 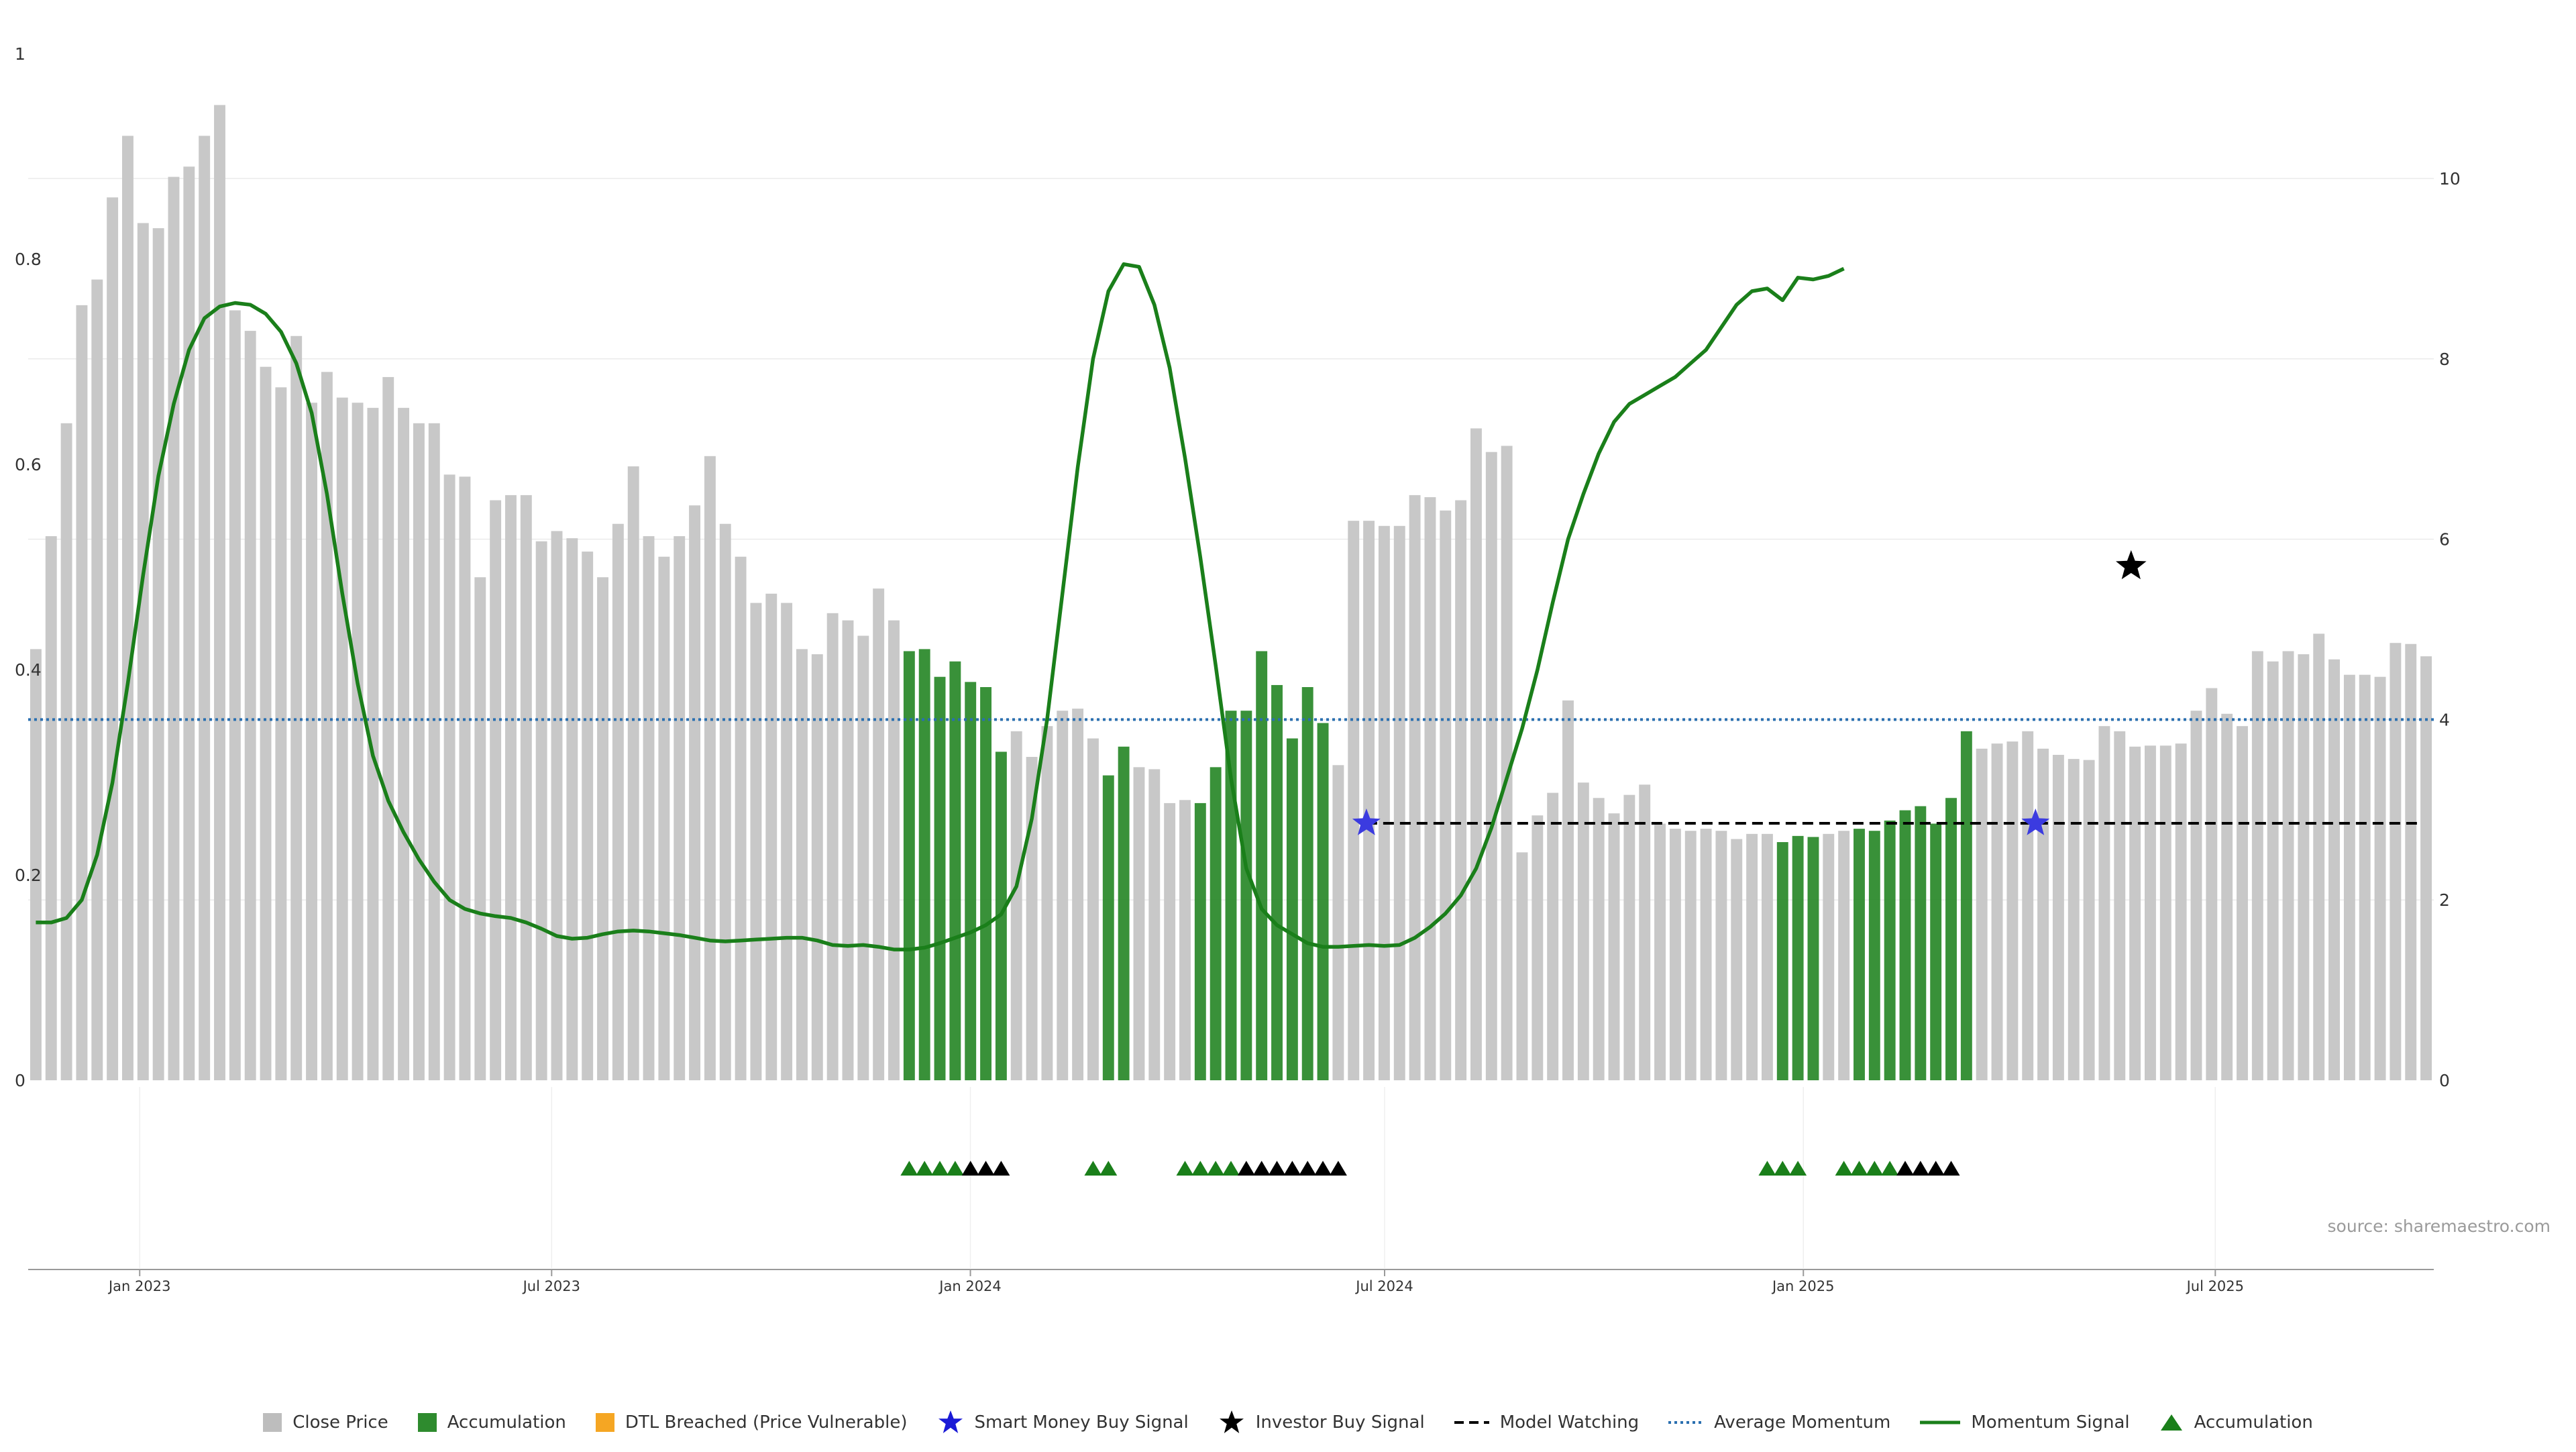 What do you see at coordinates (2236, 1423) in the screenshot?
I see `legend-item-accumulation-marker: Accumulation` at bounding box center [2236, 1423].